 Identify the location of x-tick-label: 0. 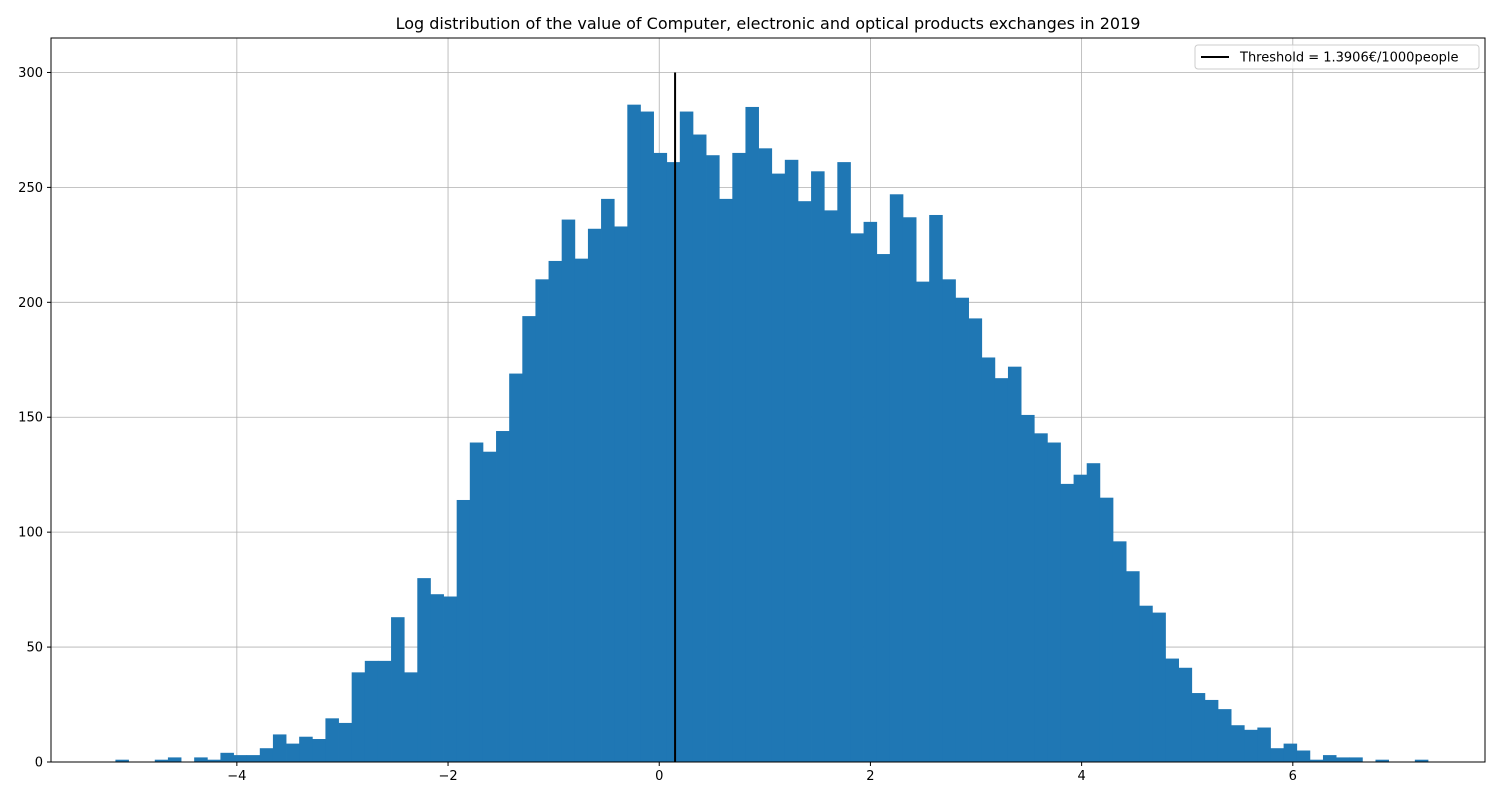
(659, 776).